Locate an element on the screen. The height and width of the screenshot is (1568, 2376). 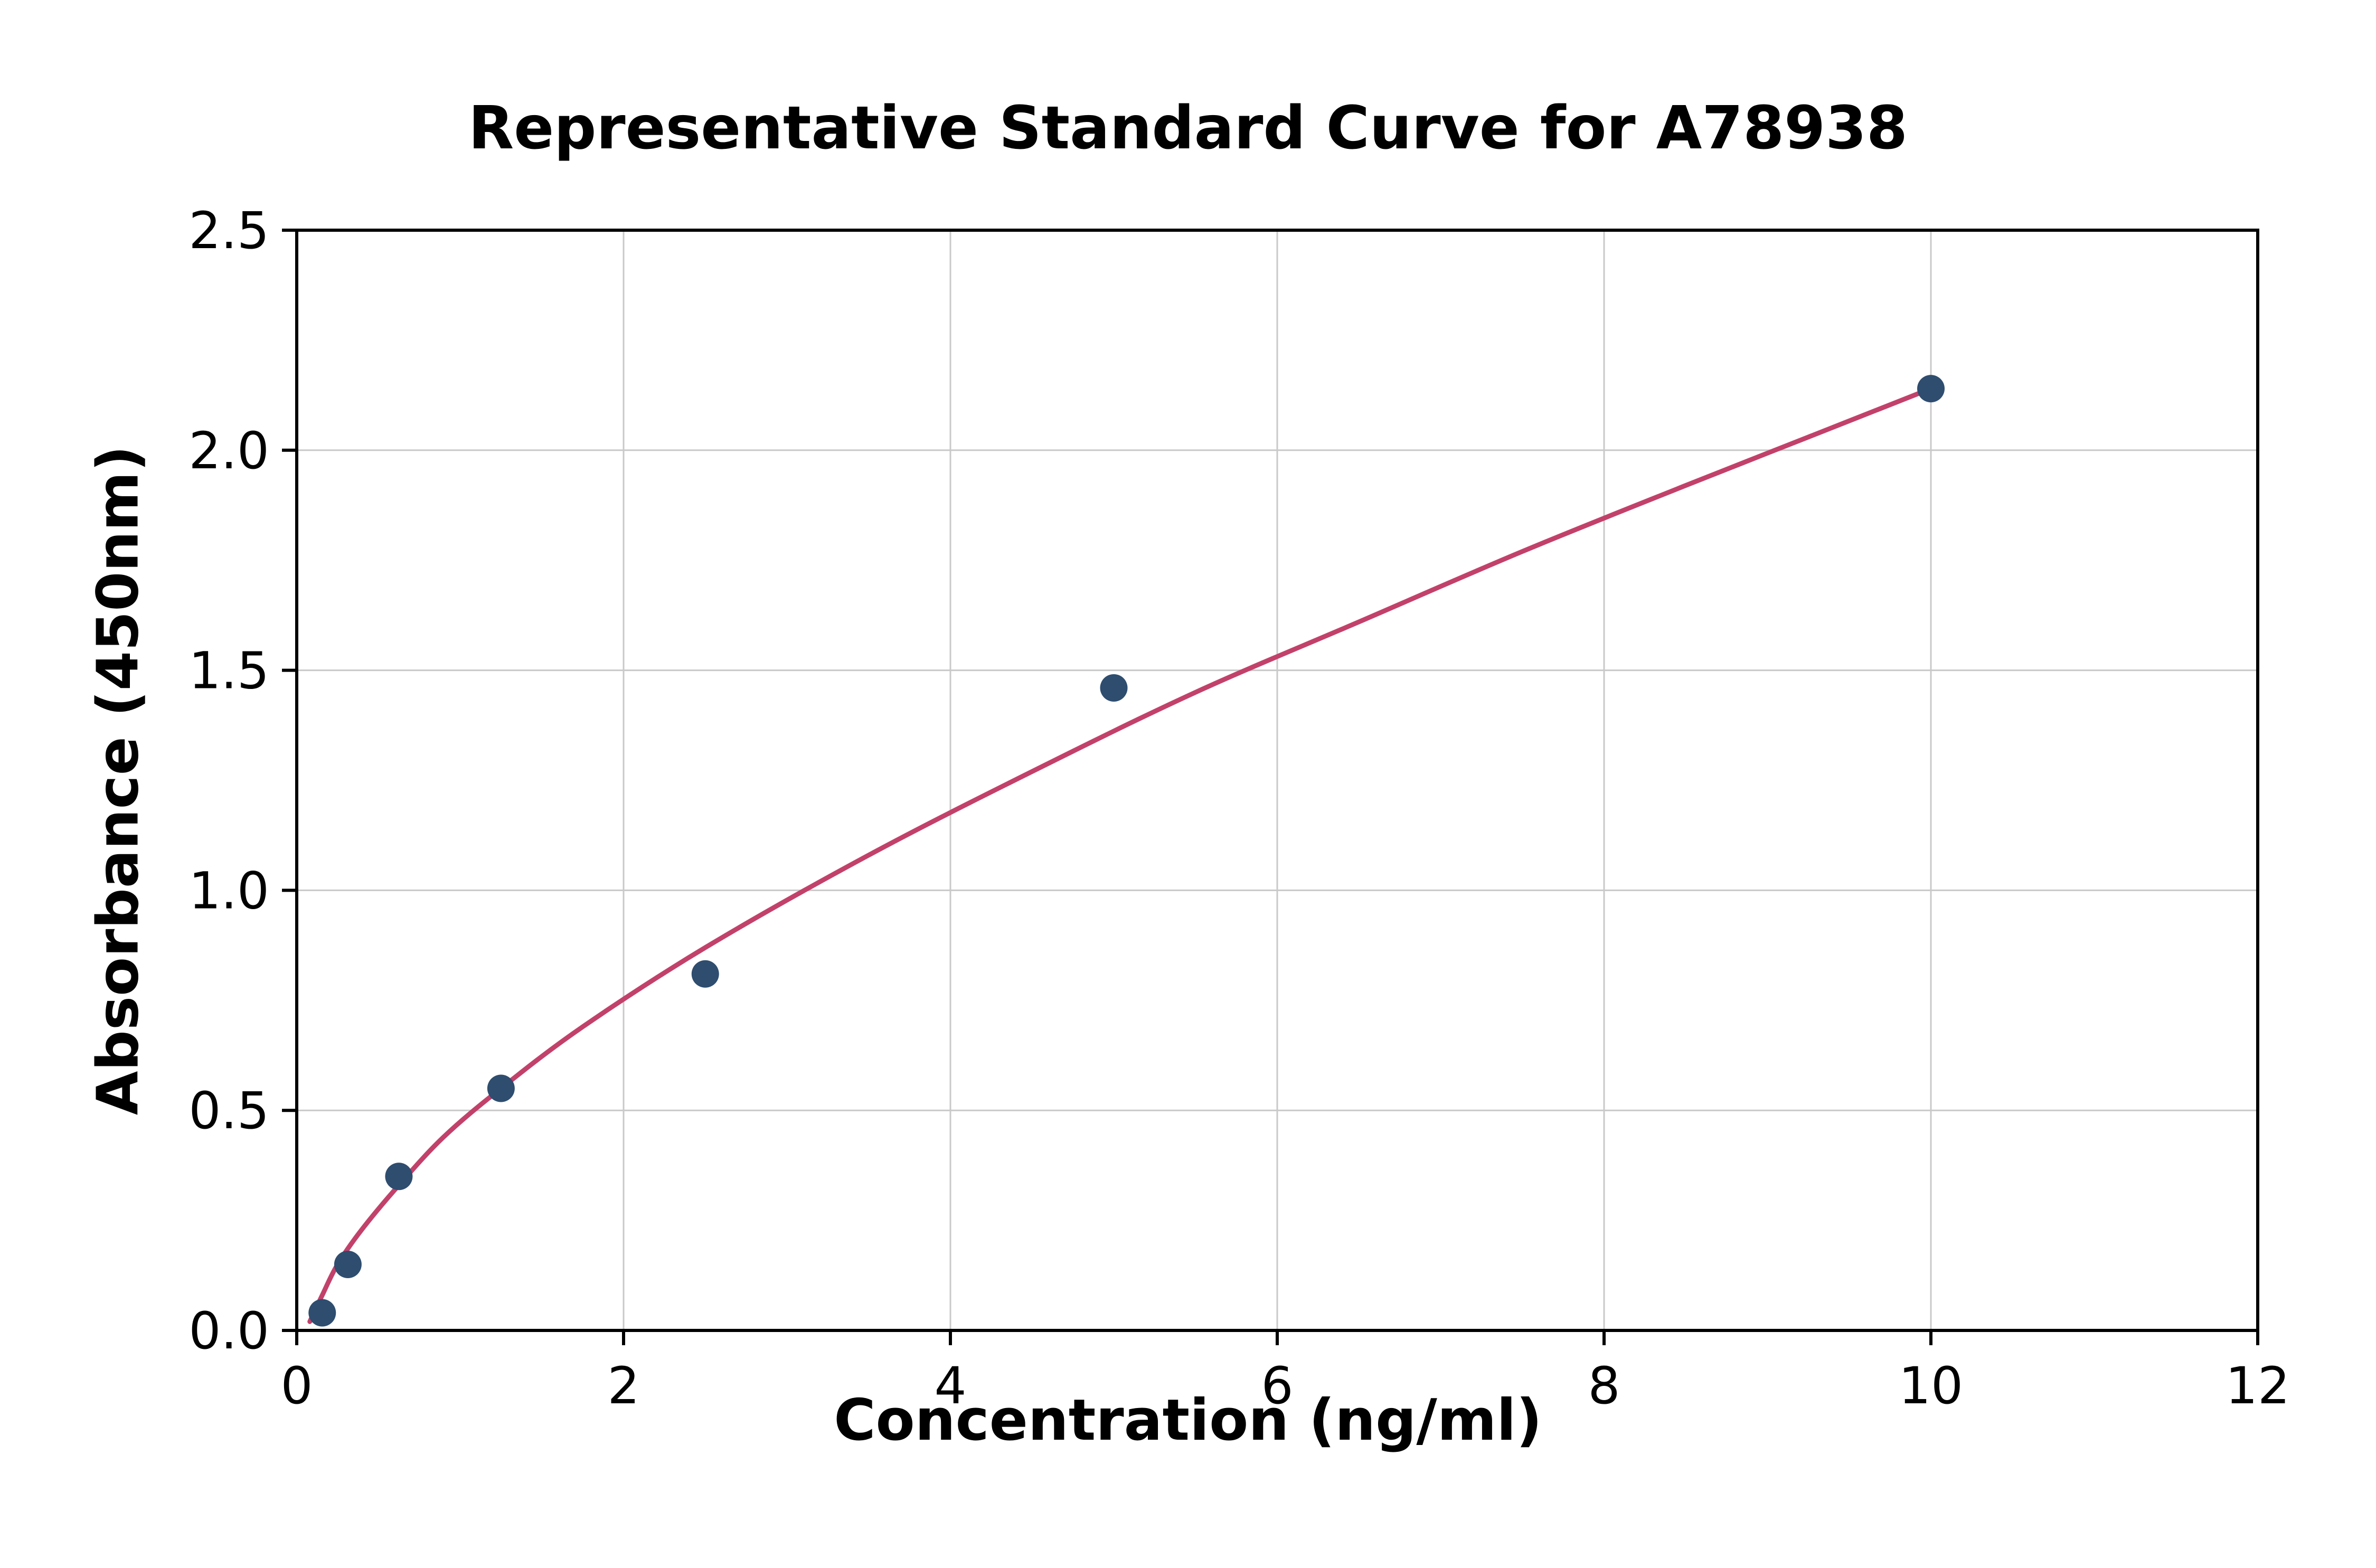
x-tick-label: 2 is located at coordinates (623, 1385).